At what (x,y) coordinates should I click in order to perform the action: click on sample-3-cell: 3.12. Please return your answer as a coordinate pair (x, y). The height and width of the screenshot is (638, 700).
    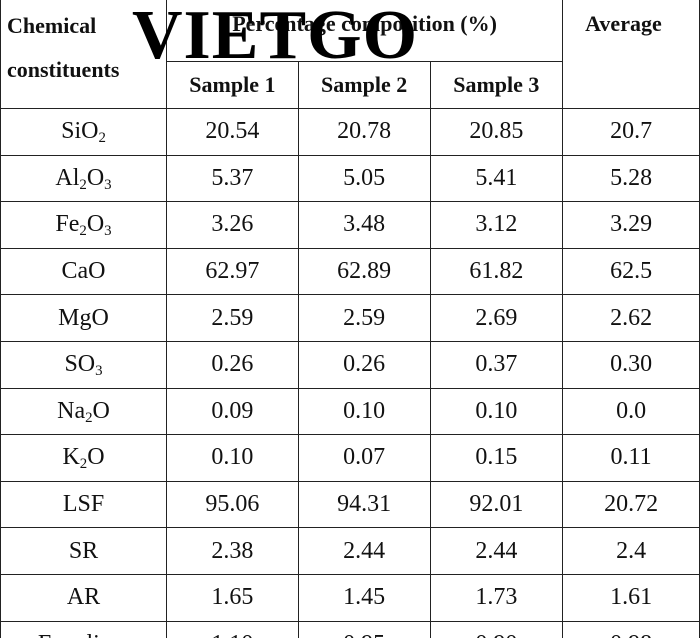
    Looking at the image, I should click on (496, 225).